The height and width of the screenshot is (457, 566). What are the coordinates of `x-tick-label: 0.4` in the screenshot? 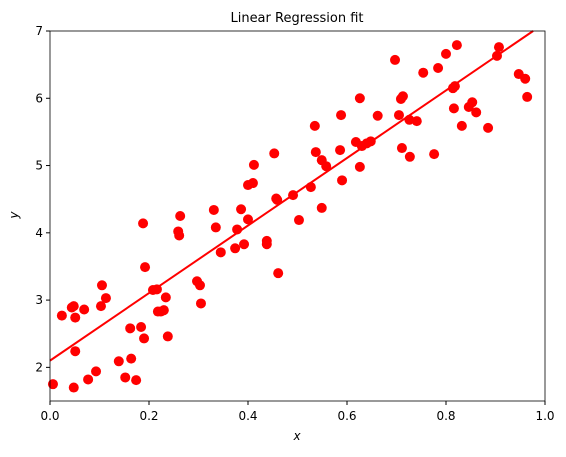 It's located at (247, 416).